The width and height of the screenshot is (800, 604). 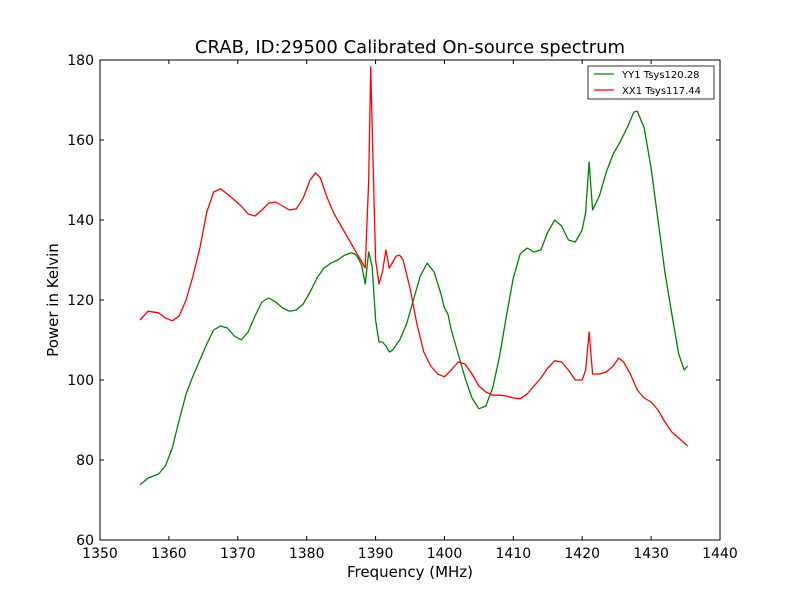 I want to click on y-tick-label: 100, so click(x=80, y=381).